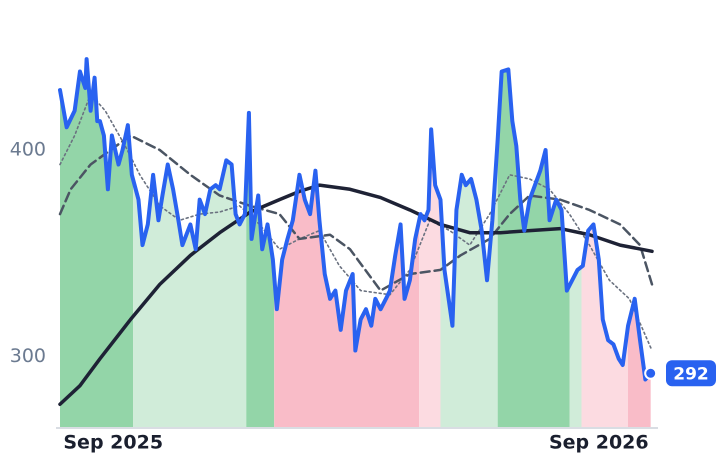 The image size is (718, 464). What do you see at coordinates (599, 443) in the screenshot?
I see `x-tick-label: Sep 2026` at bounding box center [599, 443].